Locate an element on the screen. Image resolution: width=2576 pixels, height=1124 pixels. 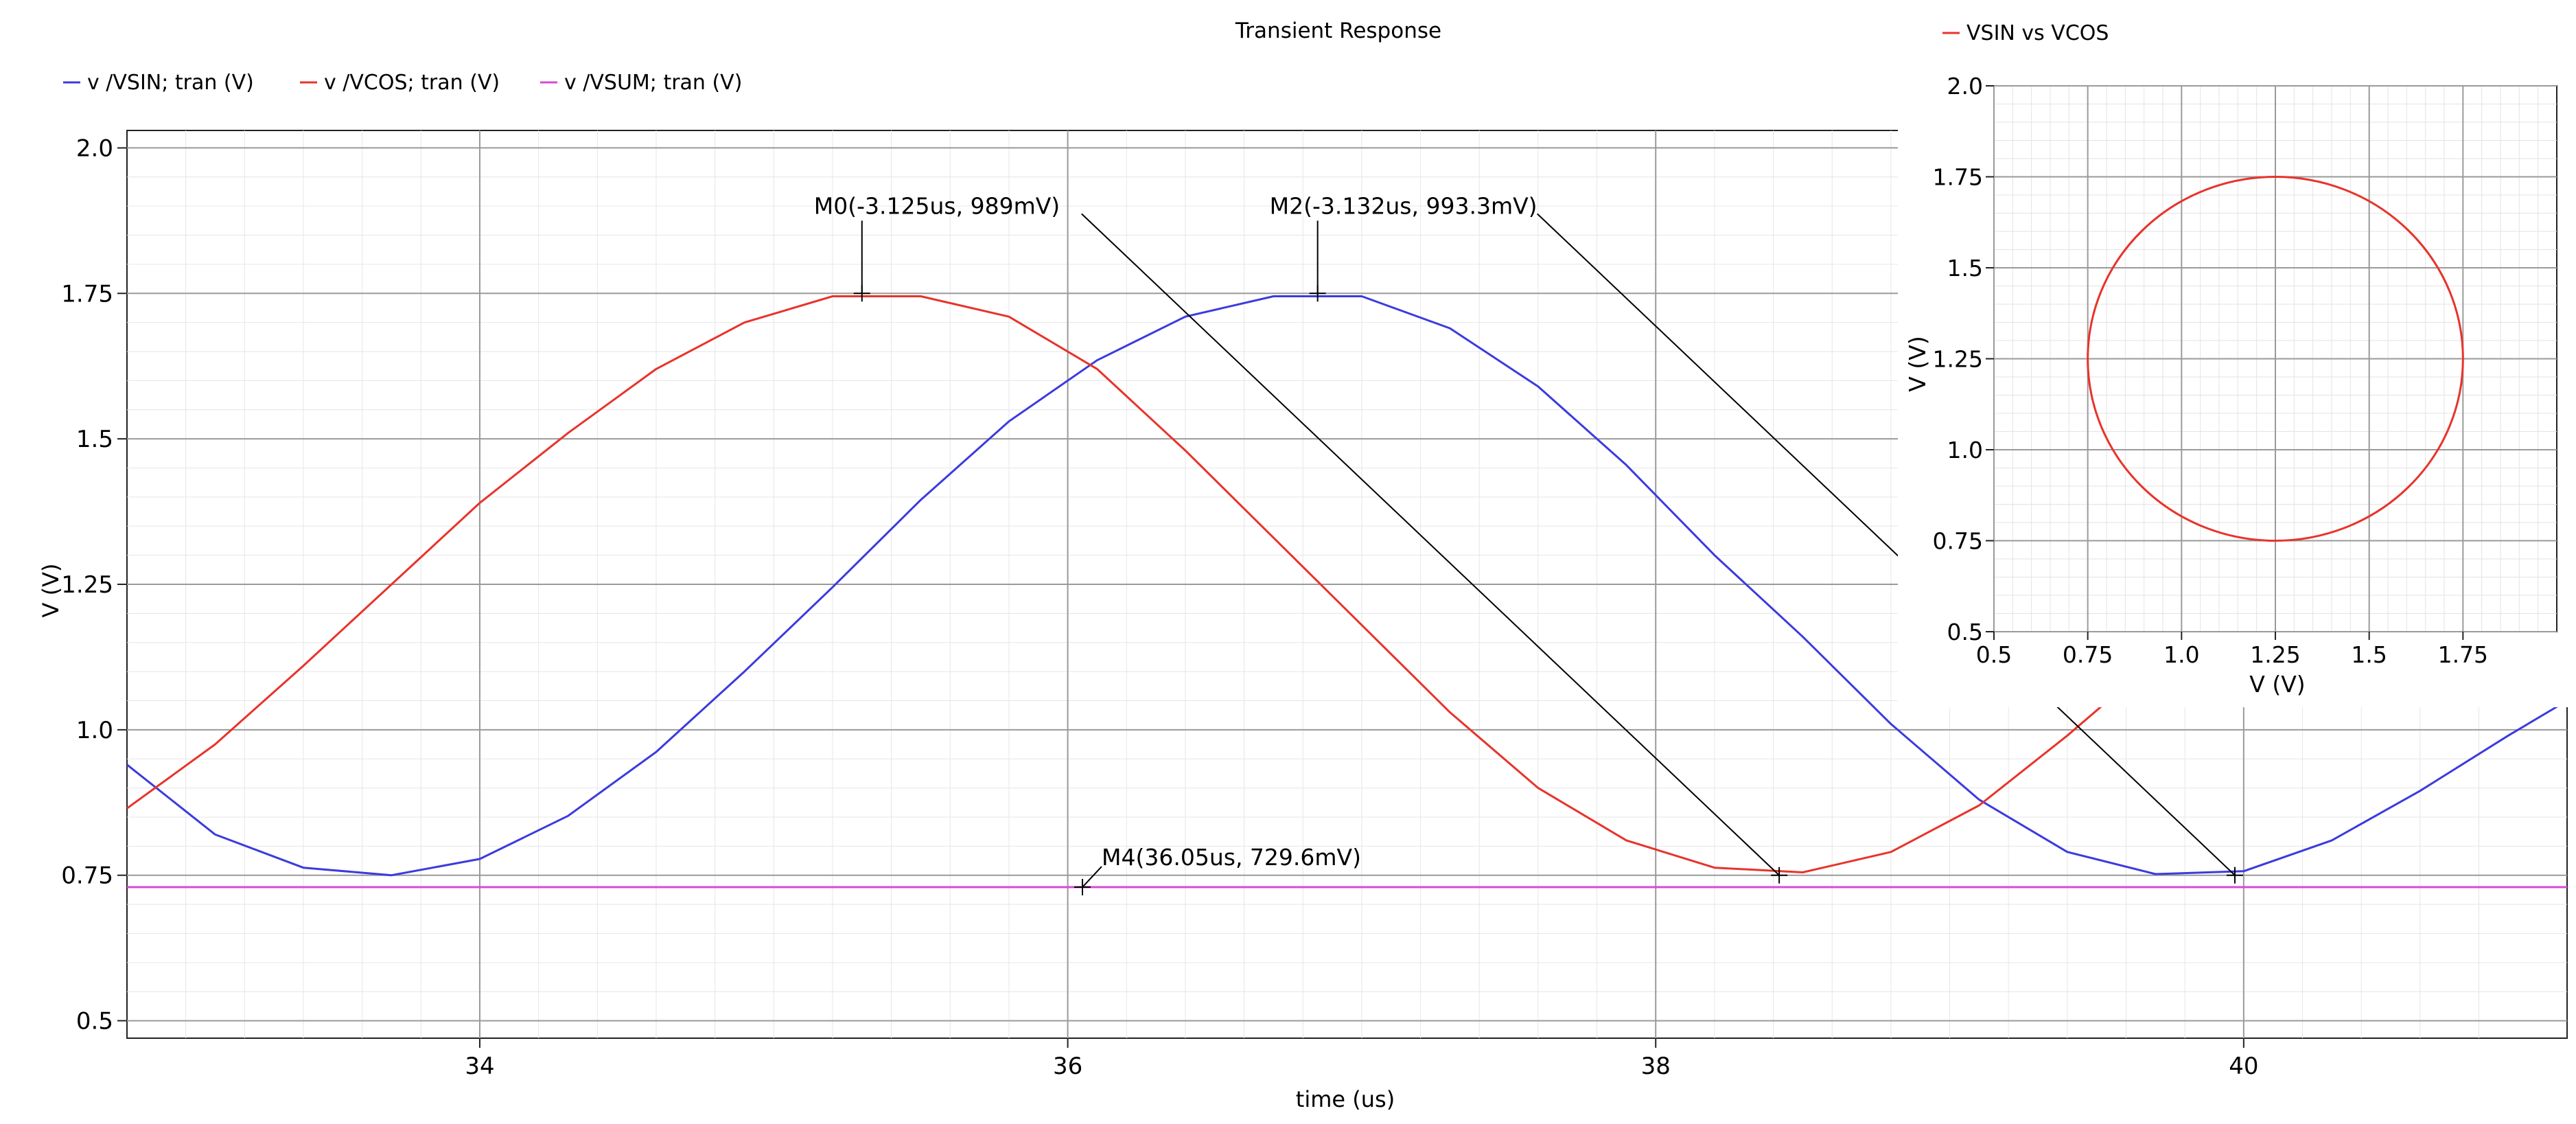
legend-entry-vcos: v /VCOS; tran (V) is located at coordinates (400, 83).